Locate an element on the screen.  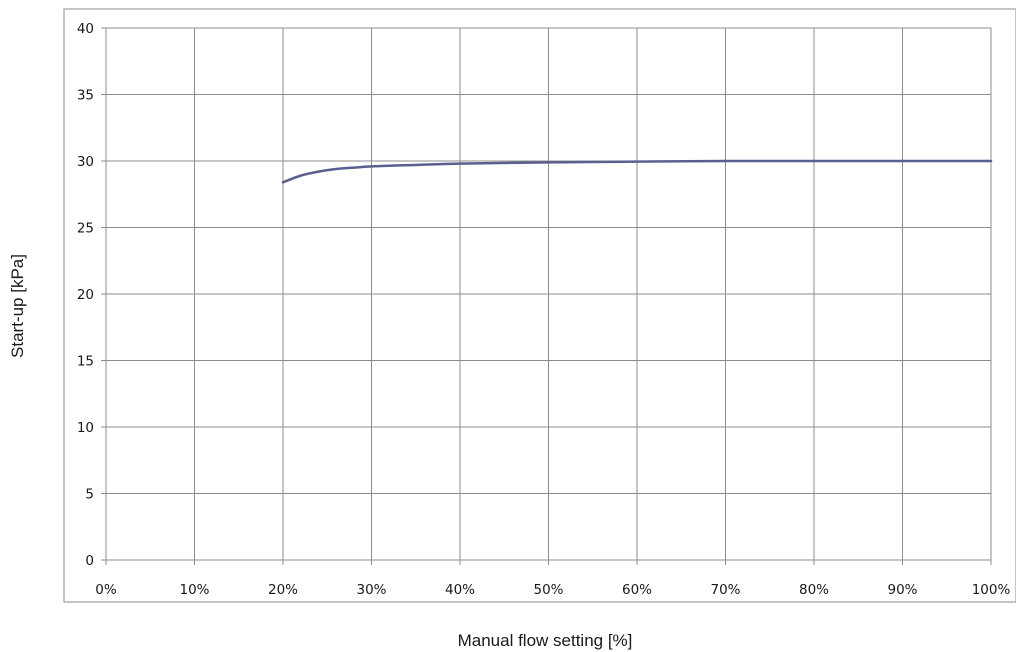
x-tick-label: 60% is located at coordinates (637, 590).